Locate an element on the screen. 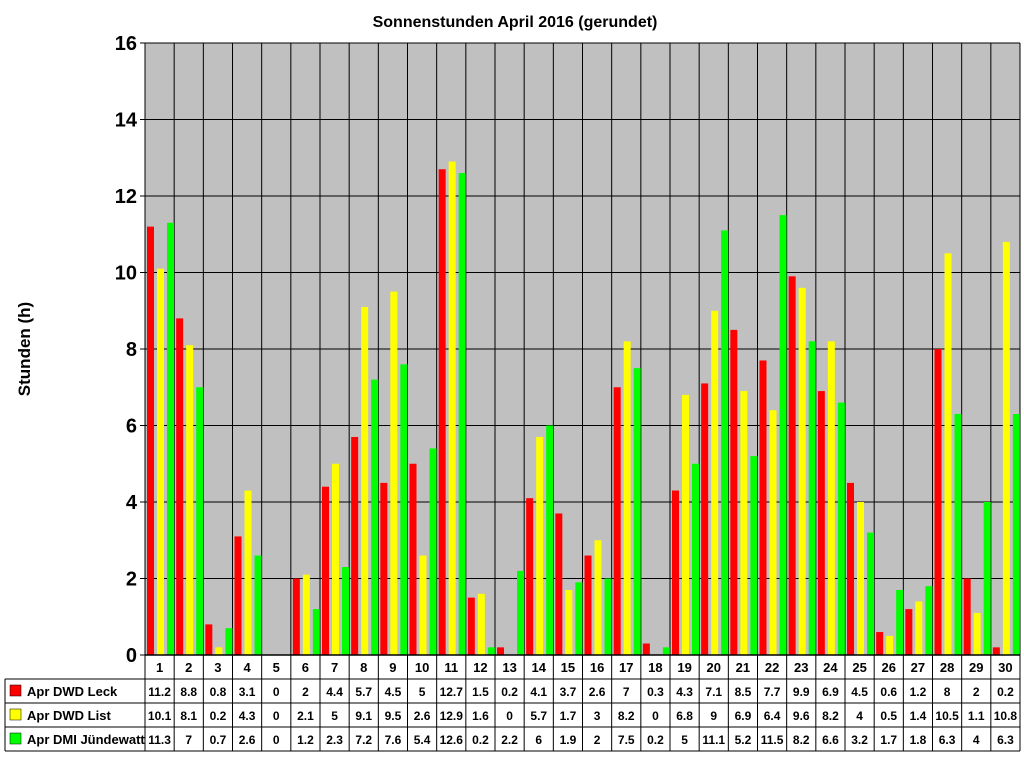 The height and width of the screenshot is (768, 1024). table-value-label: 1.1 is located at coordinates (976, 716).